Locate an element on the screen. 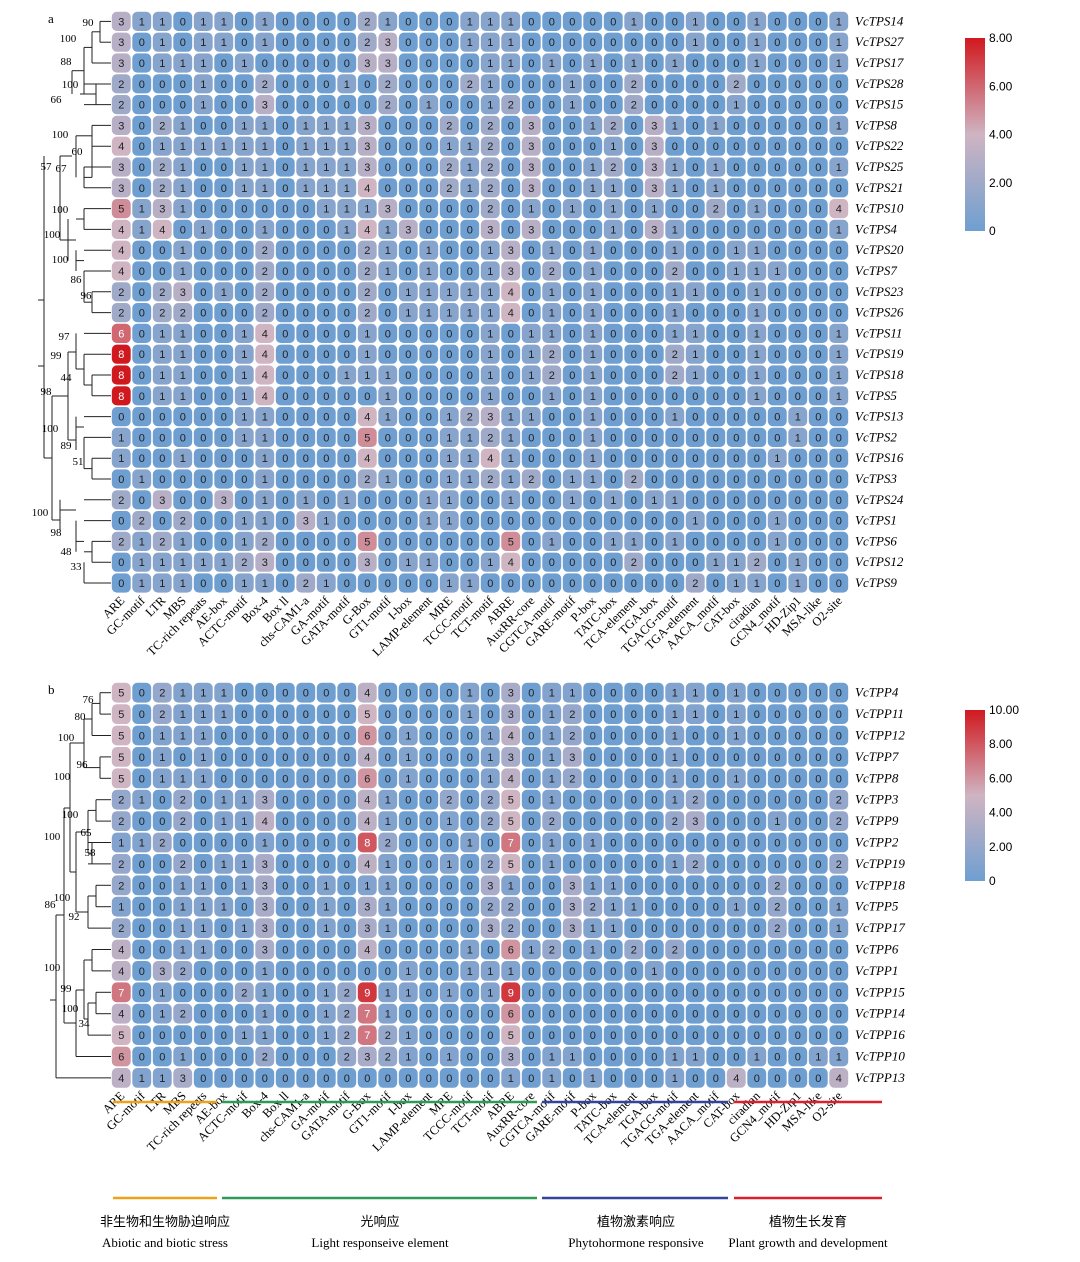  heatmap-cell: 6 is located at coordinates (511, 949).